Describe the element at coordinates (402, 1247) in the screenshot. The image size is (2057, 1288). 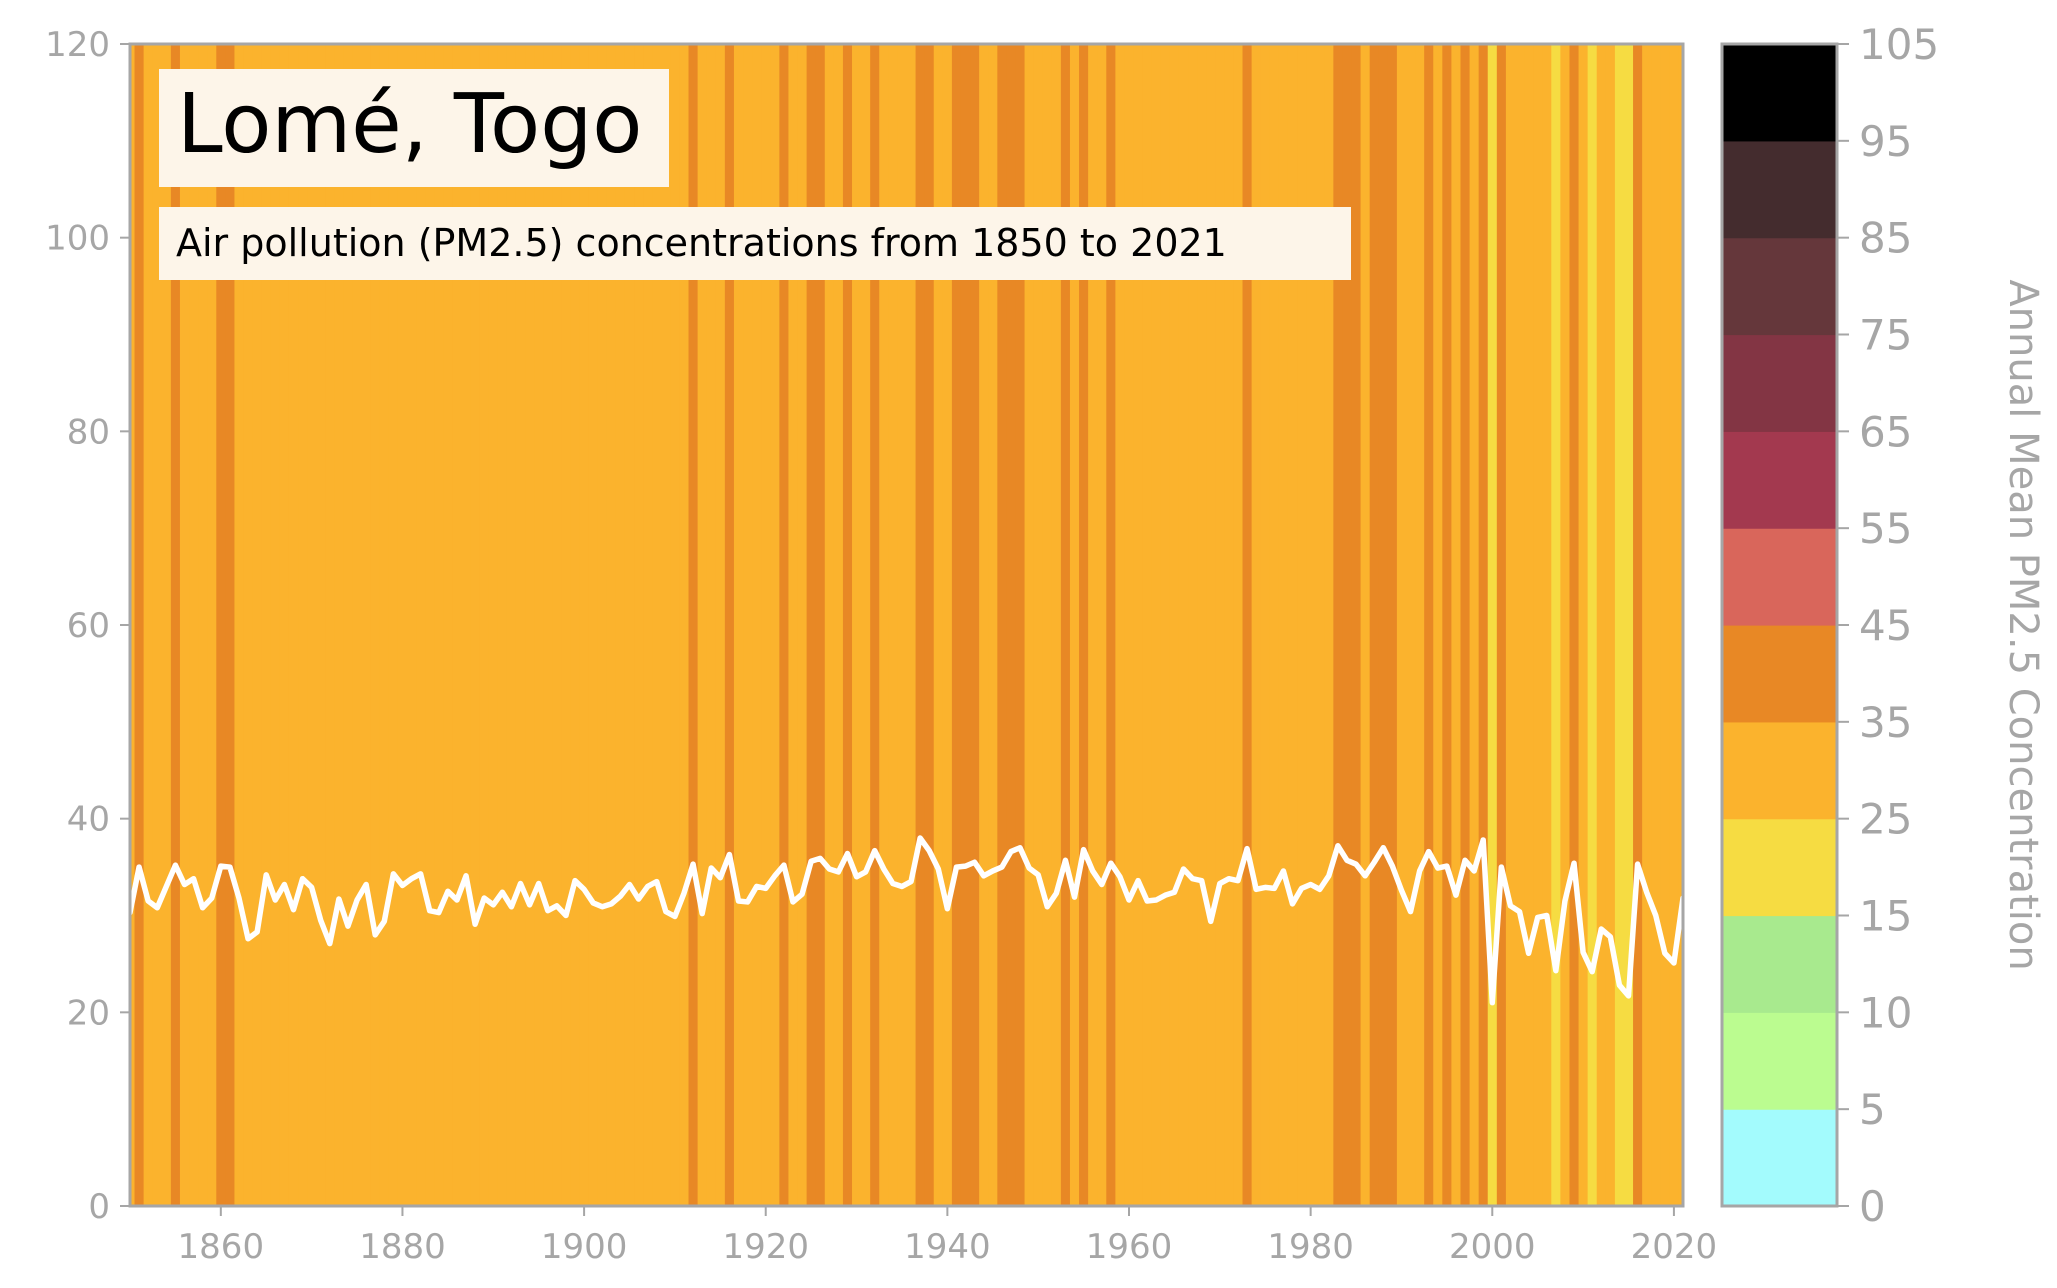
I see `x-tick-label: 1880` at that location.